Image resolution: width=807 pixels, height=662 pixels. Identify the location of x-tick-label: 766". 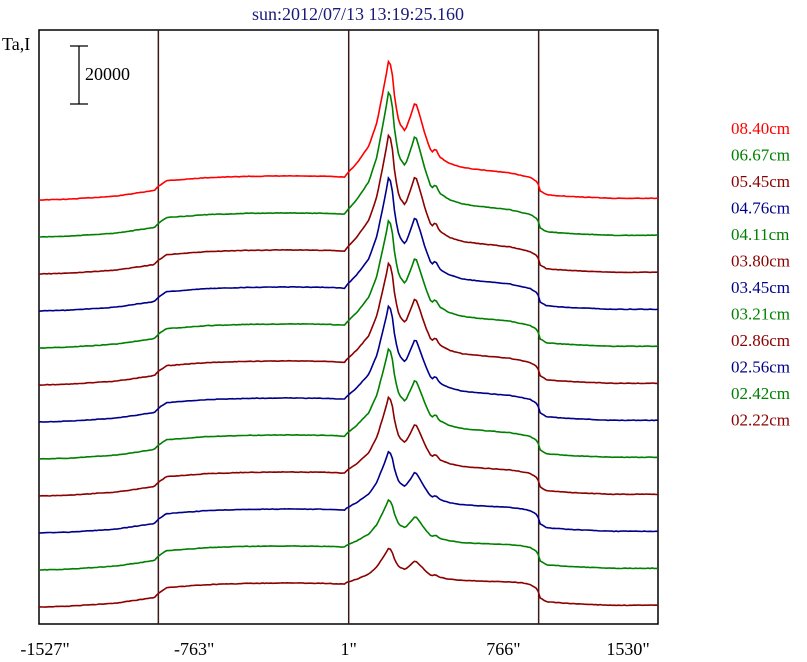
(503, 649).